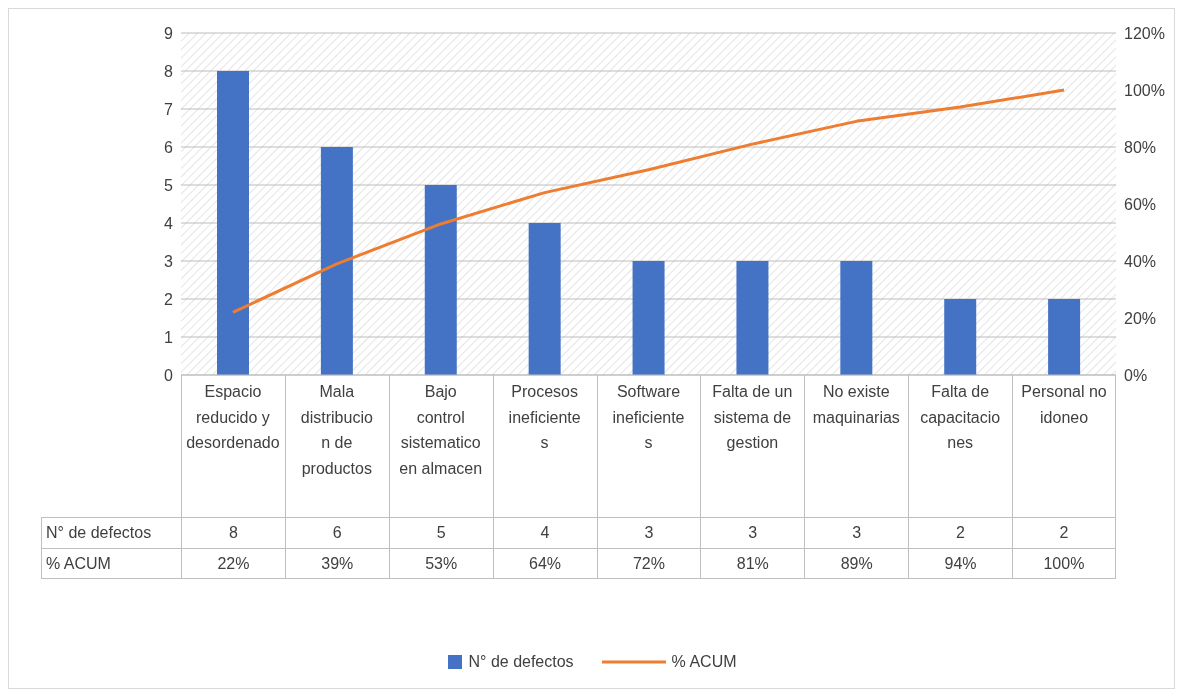  Describe the element at coordinates (1140, 204) in the screenshot. I see `y2-tick-label: 60%` at that location.